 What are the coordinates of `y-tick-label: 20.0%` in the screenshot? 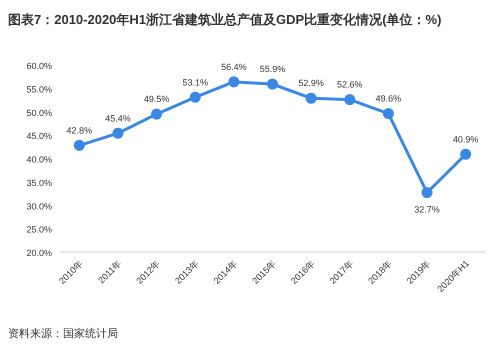 It's located at (39, 253).